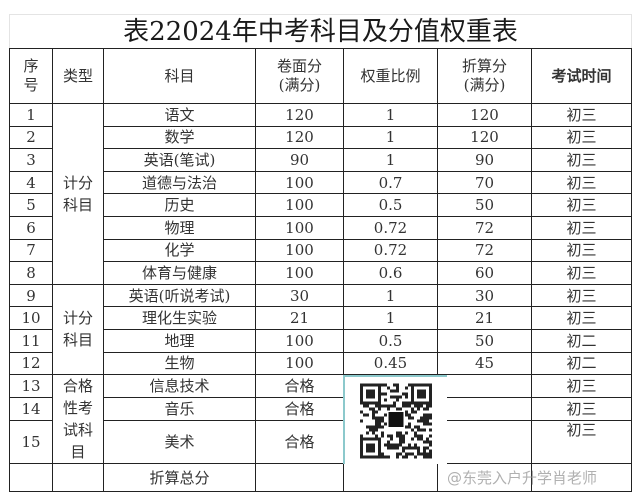 This screenshot has height=500, width=644. I want to click on converted-score: 90, so click(484, 160).